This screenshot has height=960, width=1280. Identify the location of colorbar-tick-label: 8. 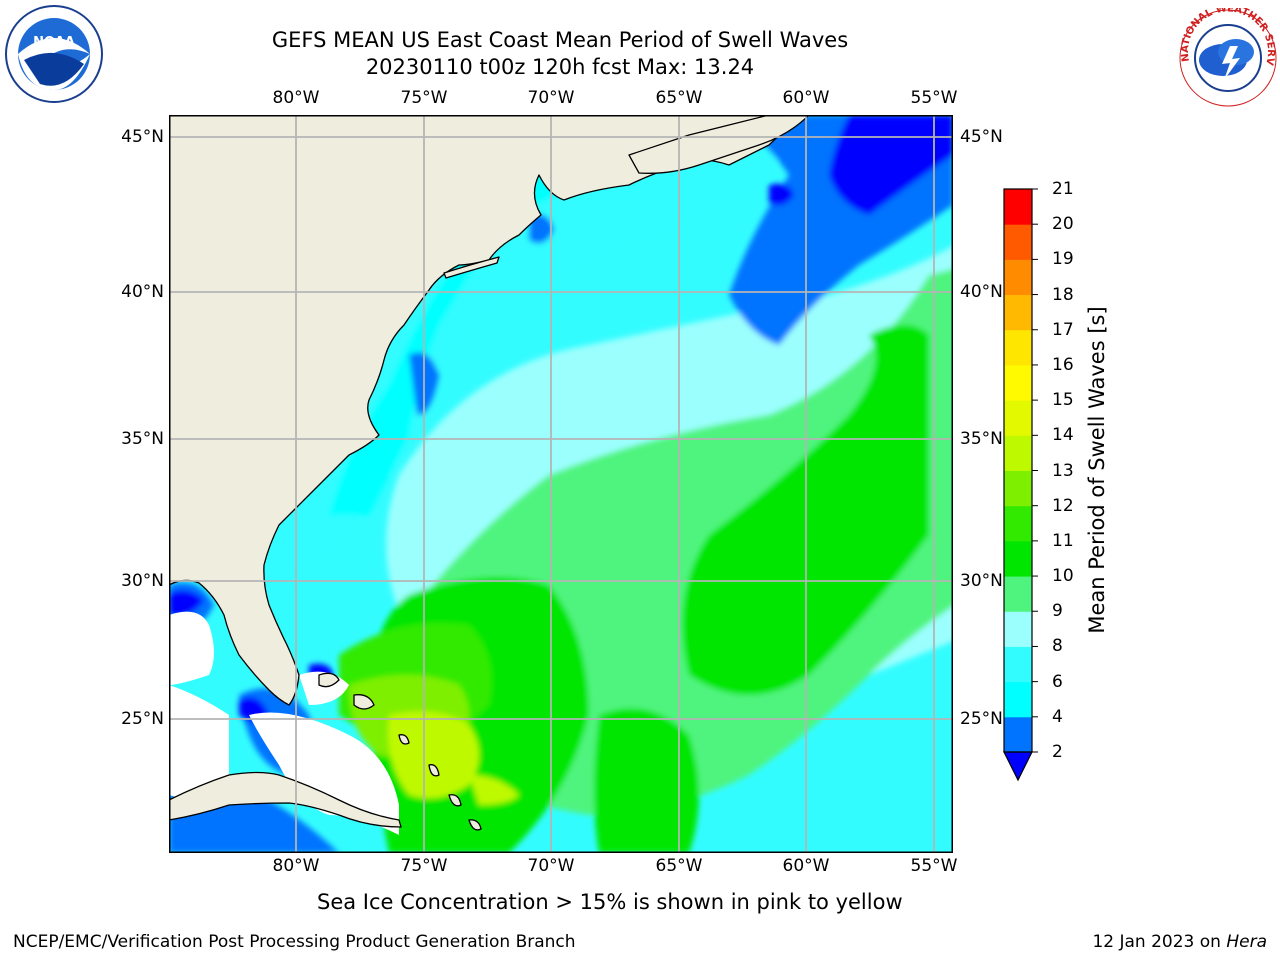
(1057, 646).